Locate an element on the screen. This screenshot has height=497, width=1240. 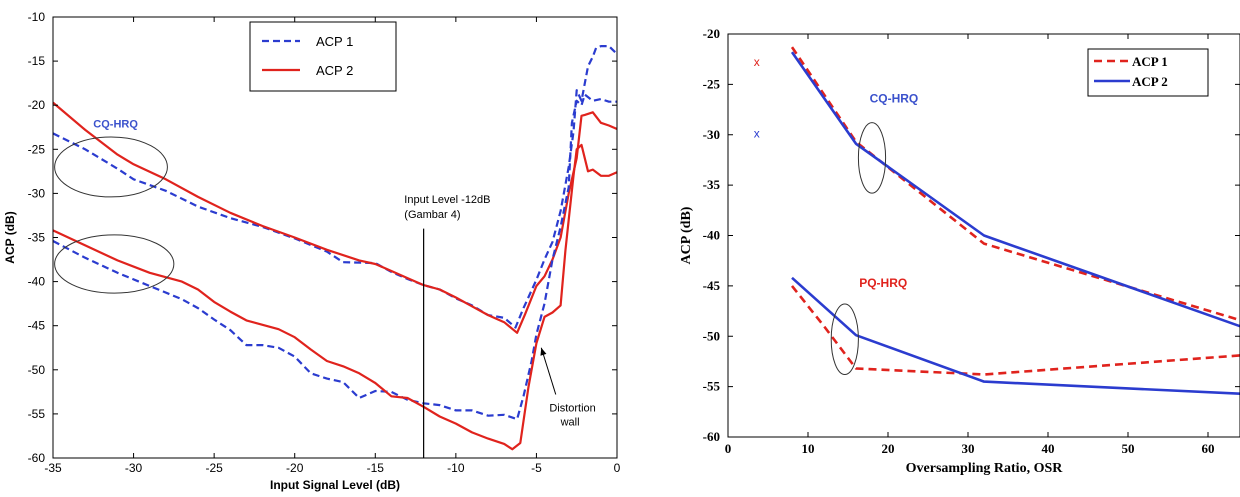
annotation-text: PQ-HRQ is located at coordinates (883, 283).